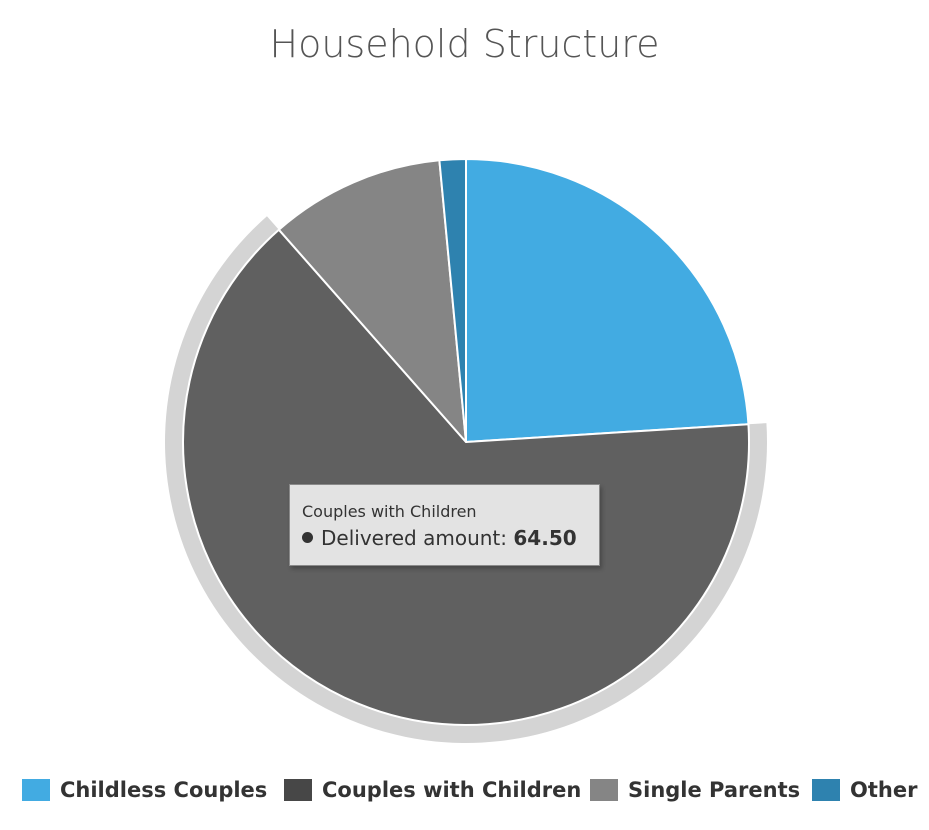 The image size is (929, 830). What do you see at coordinates (164, 790) in the screenshot?
I see `legend-label: Childless Couples` at bounding box center [164, 790].